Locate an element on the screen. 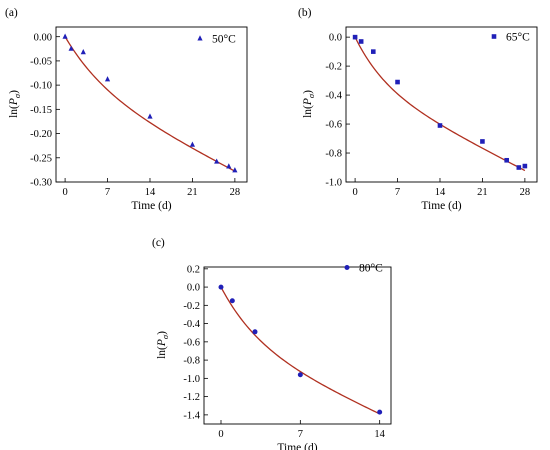 The height and width of the screenshot is (450, 550). y-tick-label: -1.4 is located at coordinates (191, 415).